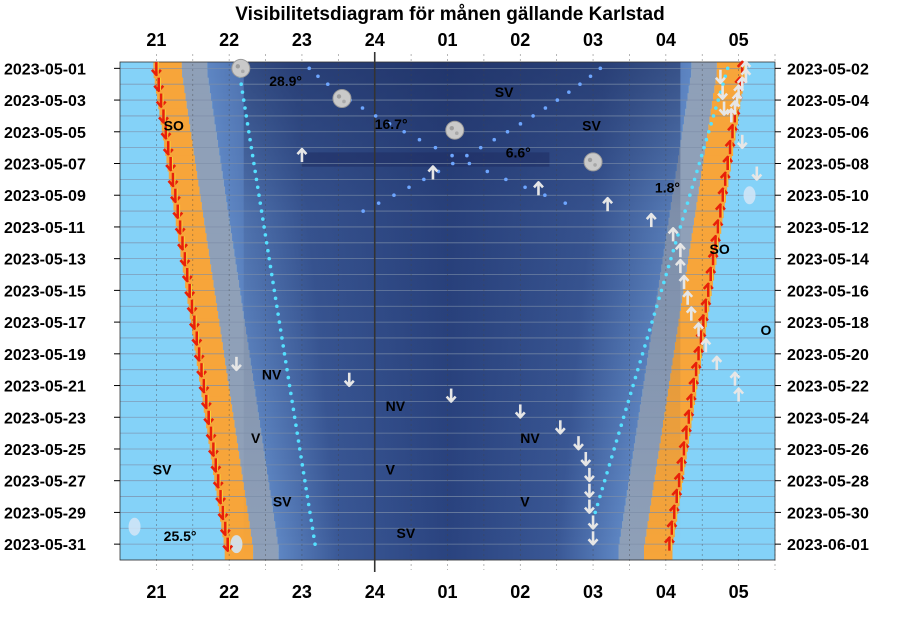 The image size is (900, 622). Describe the element at coordinates (162, 470) in the screenshot. I see `direction-label: SV` at that location.